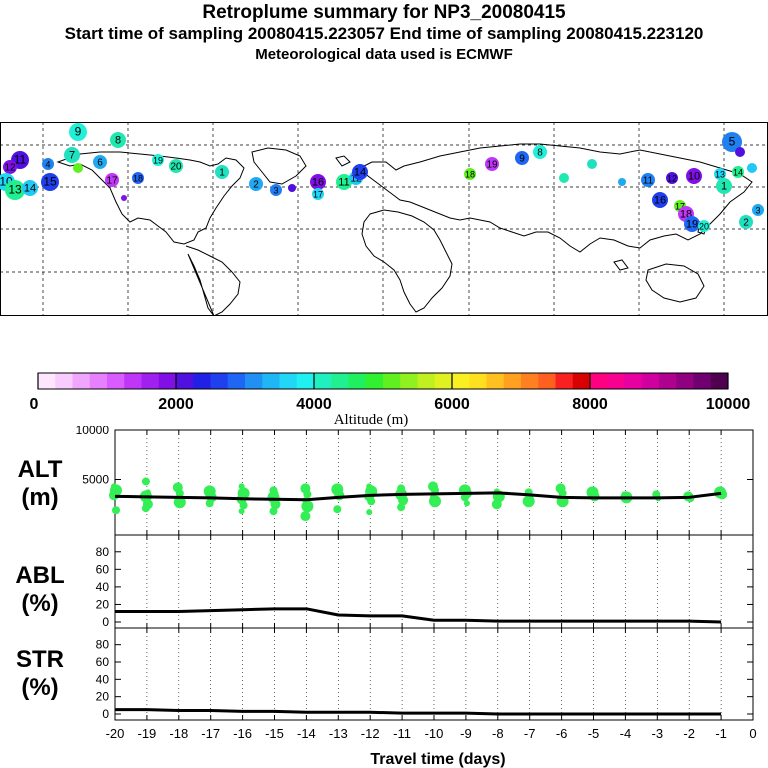  What do you see at coordinates (103, 569) in the screenshot?
I see `y-tick-label: 60` at bounding box center [103, 569].